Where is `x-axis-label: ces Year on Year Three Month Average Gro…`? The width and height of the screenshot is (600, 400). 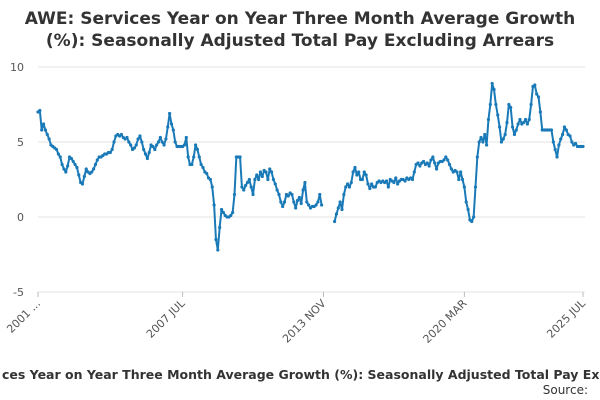
x-axis-label: ces Year on Year Three Month Average Gro… is located at coordinates (301, 374).